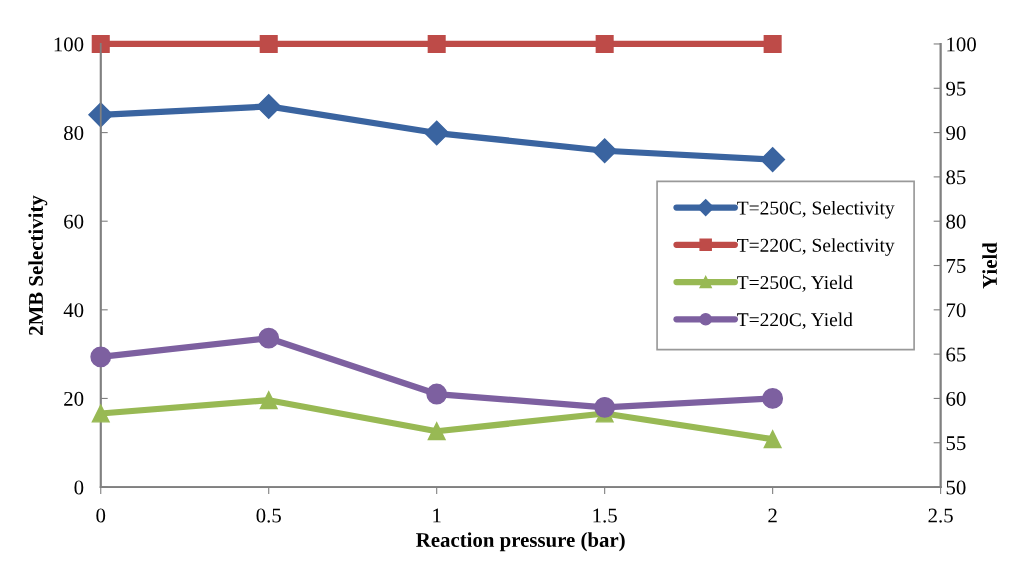 The width and height of the screenshot is (1028, 571). What do you see at coordinates (772, 515) in the screenshot?
I see `x-tick-label: 2` at bounding box center [772, 515].